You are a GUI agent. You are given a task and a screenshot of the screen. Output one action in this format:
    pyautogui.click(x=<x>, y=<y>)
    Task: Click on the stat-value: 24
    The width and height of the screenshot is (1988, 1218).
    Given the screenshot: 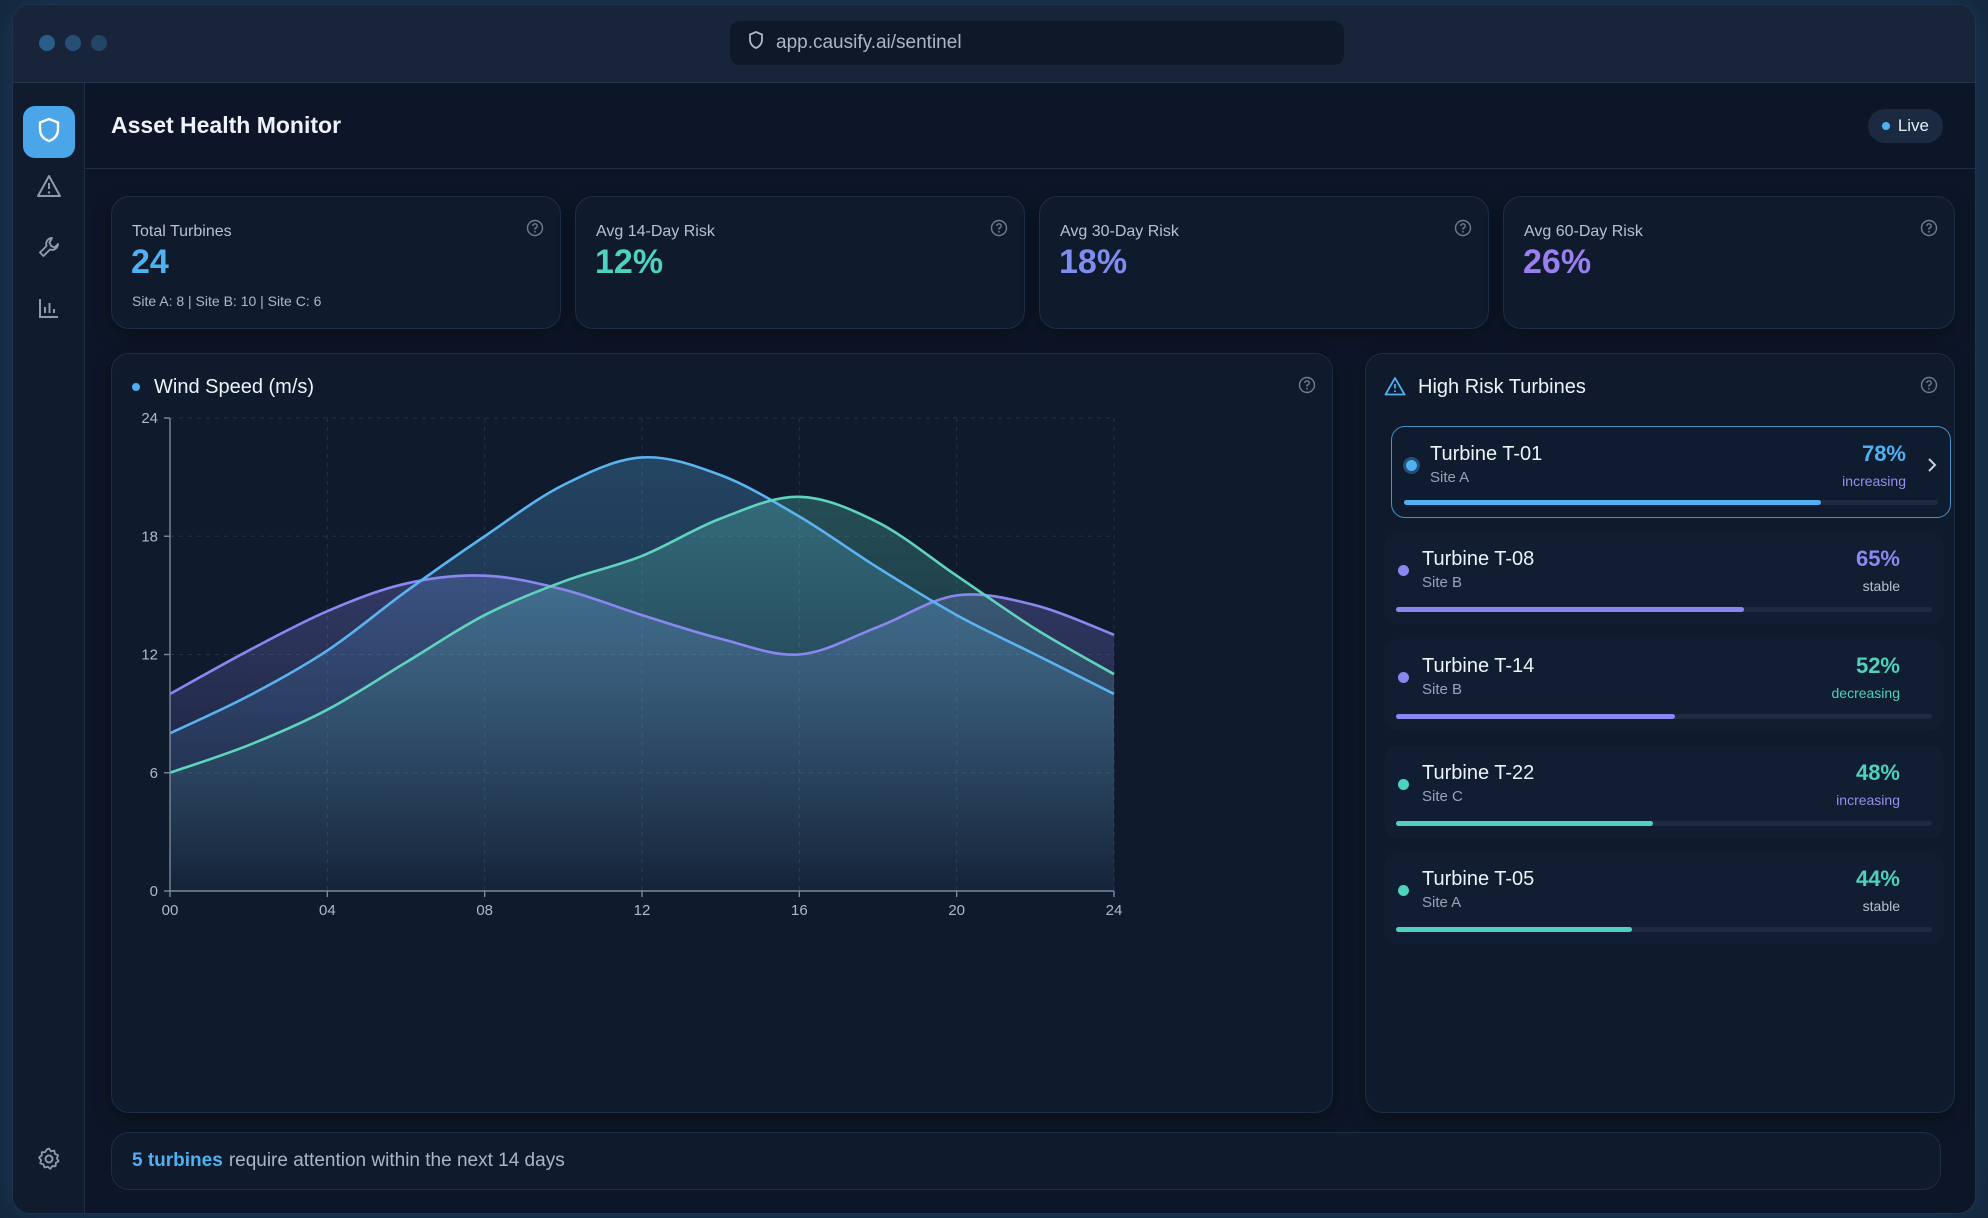 What is the action you would take?
    pyautogui.click(x=150, y=262)
    